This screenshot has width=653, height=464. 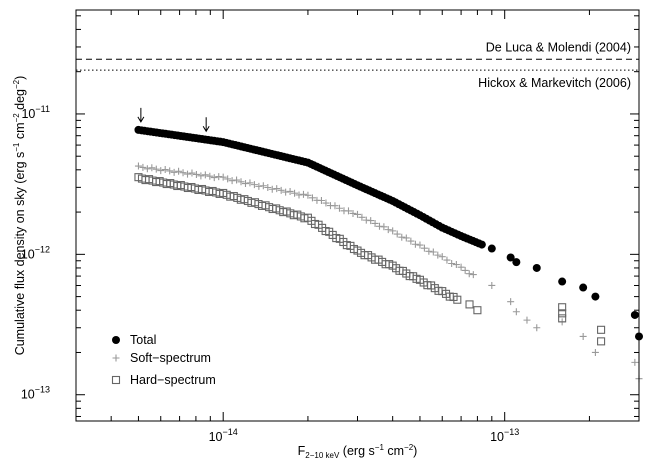 What do you see at coordinates (170, 358) in the screenshot?
I see `legend-label-2: Soft−spectrum` at bounding box center [170, 358].